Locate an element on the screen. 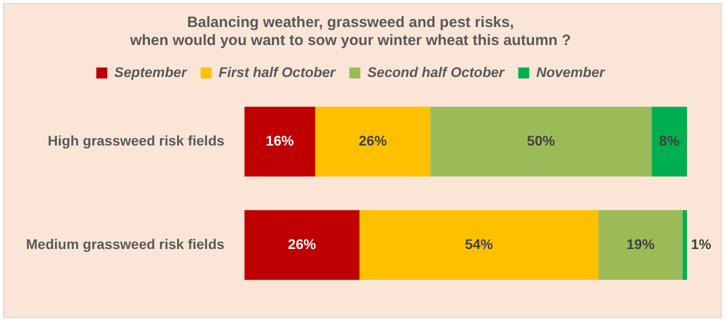  y-tick-label: High grassweed risk fields is located at coordinates (136, 140).